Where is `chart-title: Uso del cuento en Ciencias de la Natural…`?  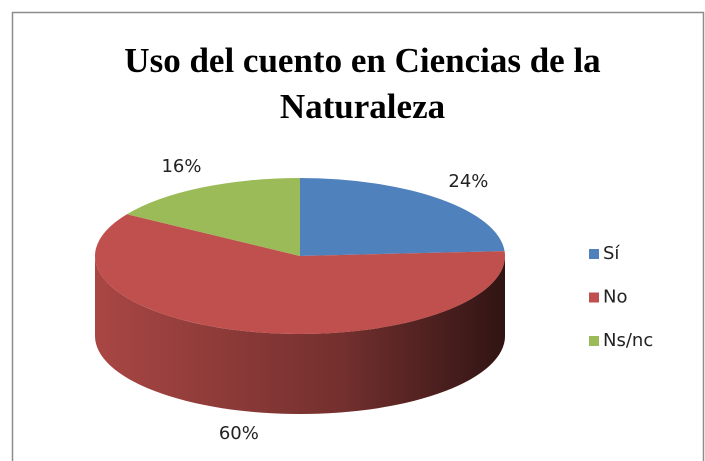
chart-title: Uso del cuento en Ciencias de la Natural… is located at coordinates (362, 83).